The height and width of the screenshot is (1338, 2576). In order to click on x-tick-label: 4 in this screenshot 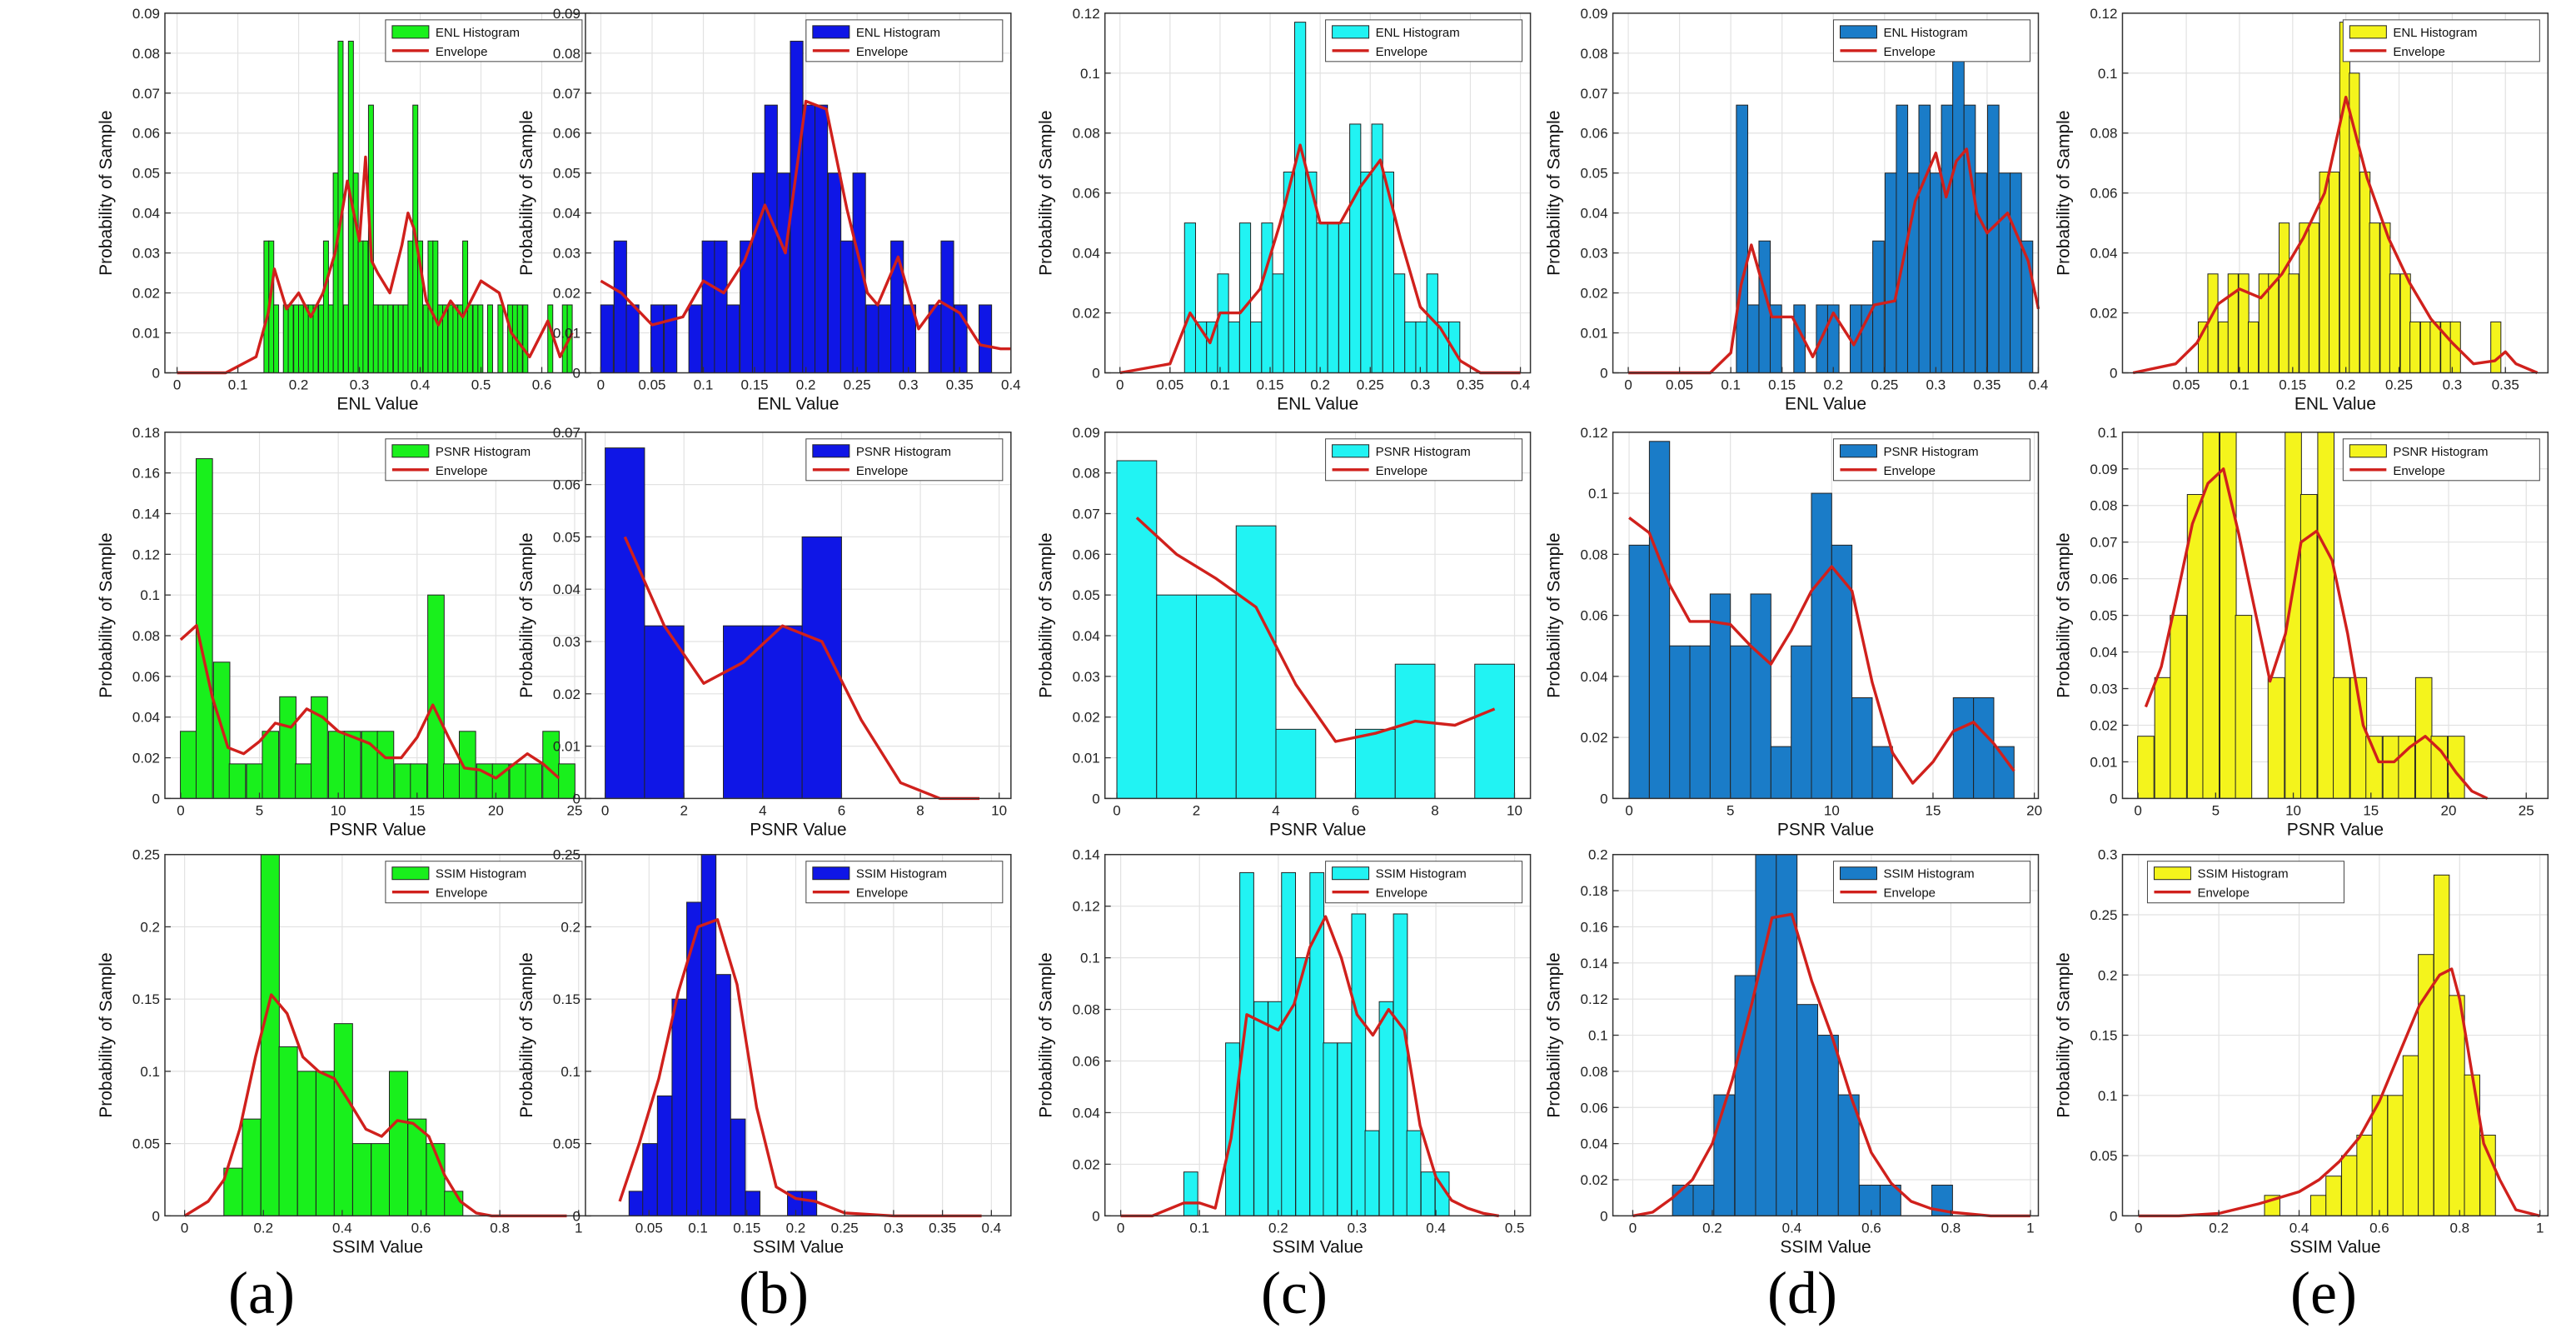, I will do `click(1275, 810)`.